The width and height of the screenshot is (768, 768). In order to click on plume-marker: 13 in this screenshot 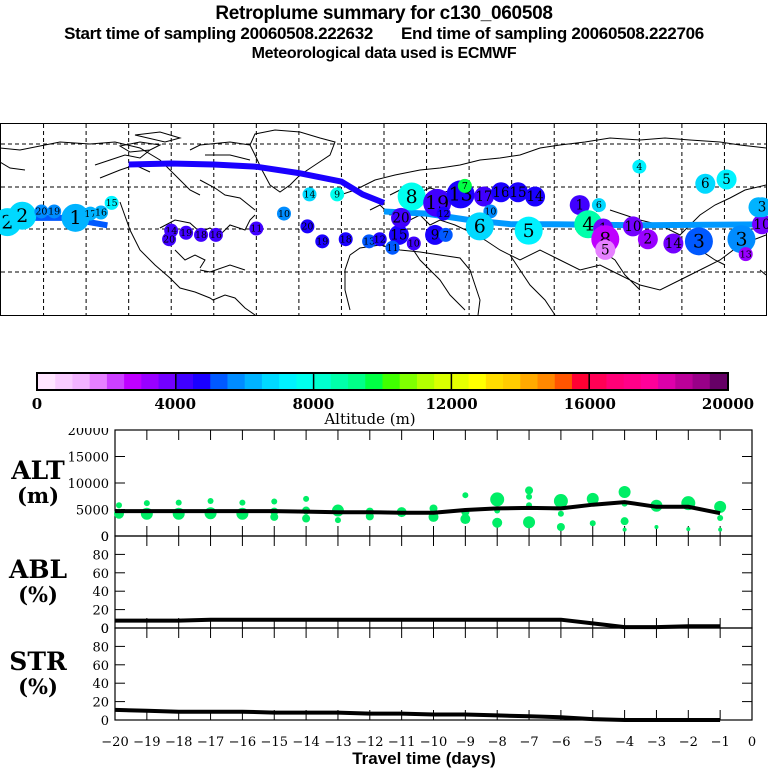, I will do `click(745, 254)`.